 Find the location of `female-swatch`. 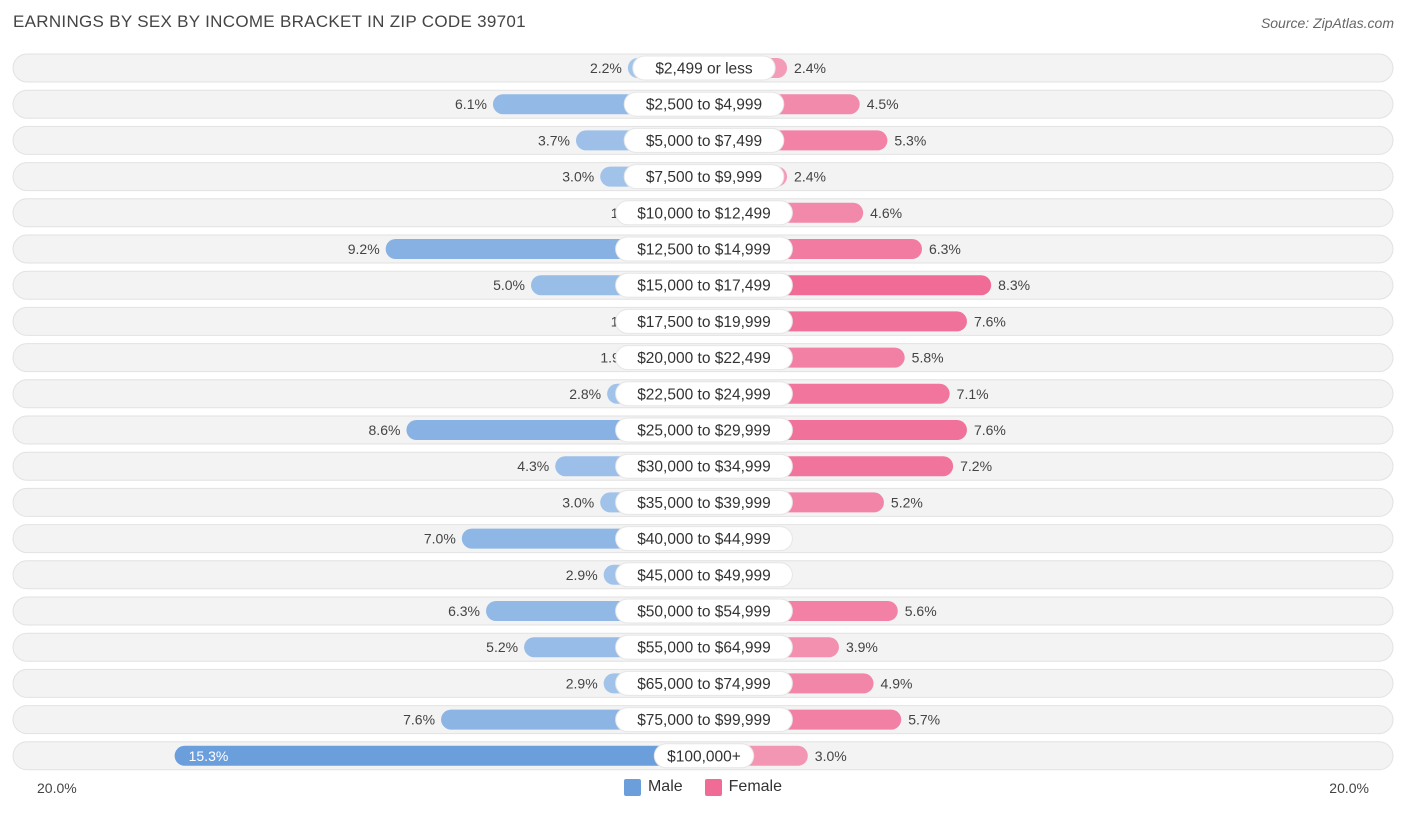

female-swatch is located at coordinates (713, 787).